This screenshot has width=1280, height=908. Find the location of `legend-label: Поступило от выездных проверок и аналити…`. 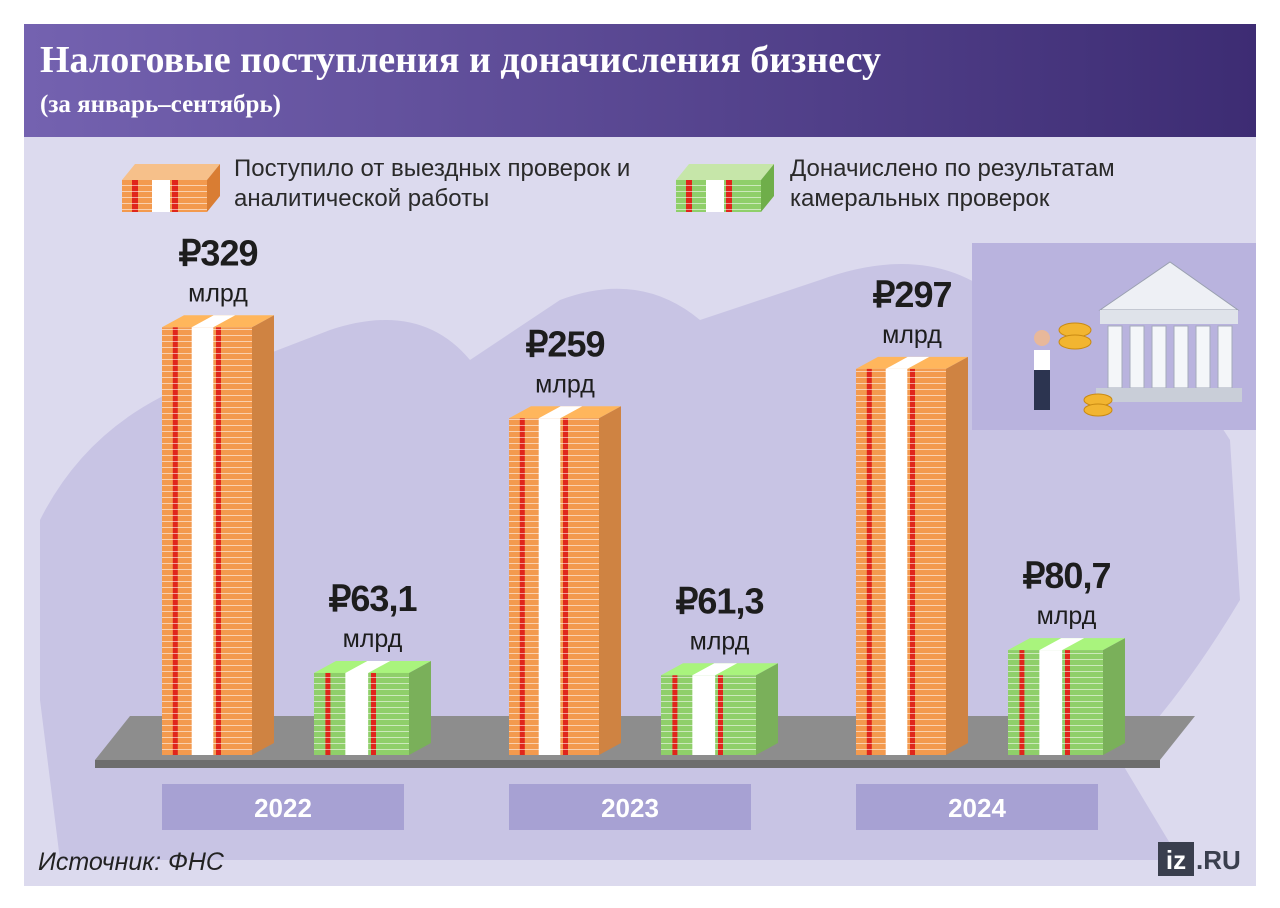

legend-label: Поступило от выездных проверок и аналити… is located at coordinates (432, 183).